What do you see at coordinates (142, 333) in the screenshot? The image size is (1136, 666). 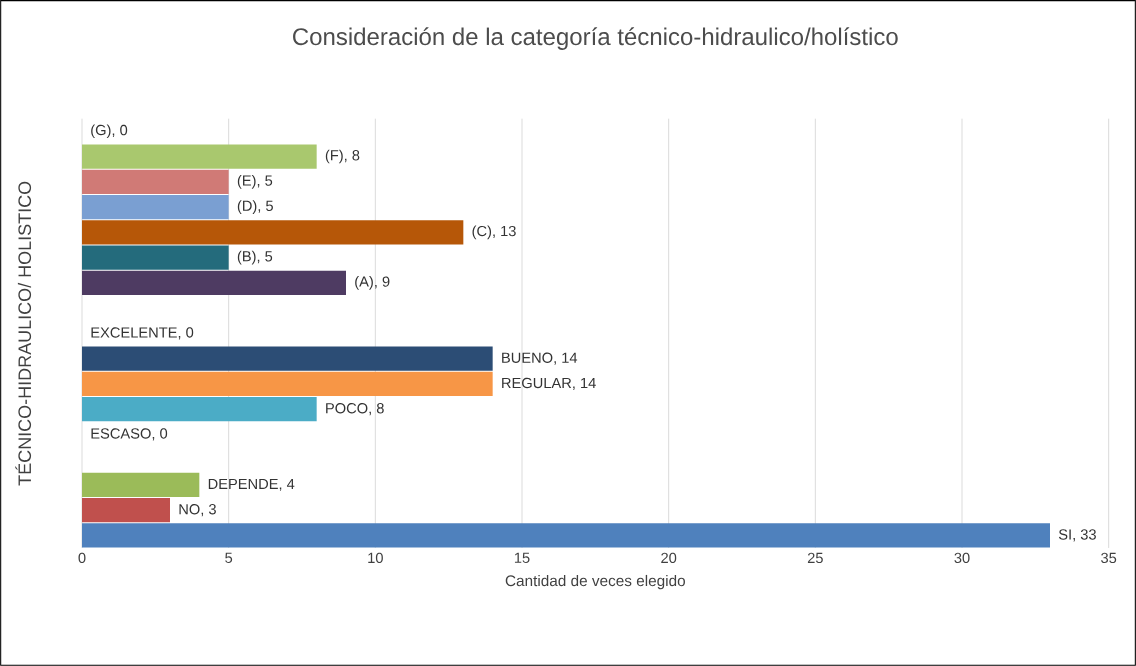 I see `data-label: EXCELENTE, 0` at bounding box center [142, 333].